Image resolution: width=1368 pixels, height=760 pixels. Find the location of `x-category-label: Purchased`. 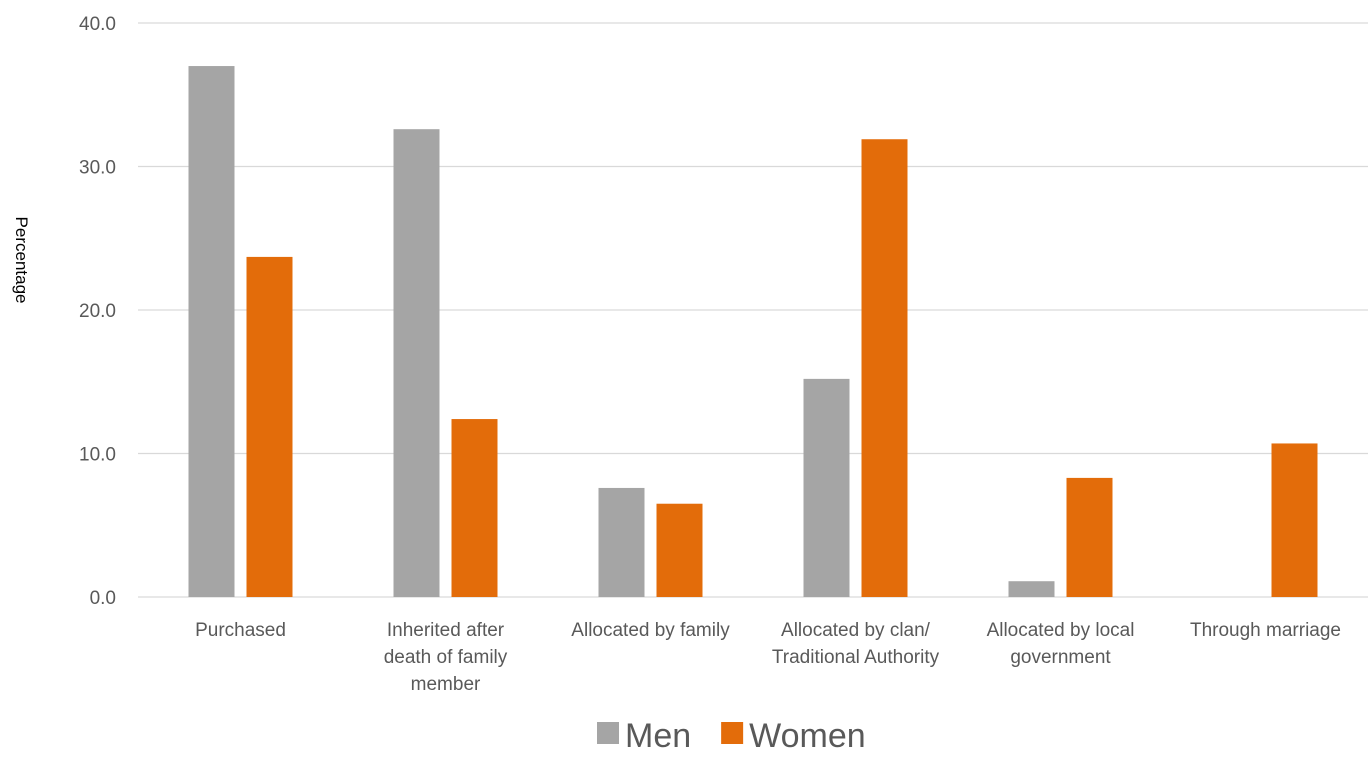

x-category-label: Purchased is located at coordinates (240, 630).